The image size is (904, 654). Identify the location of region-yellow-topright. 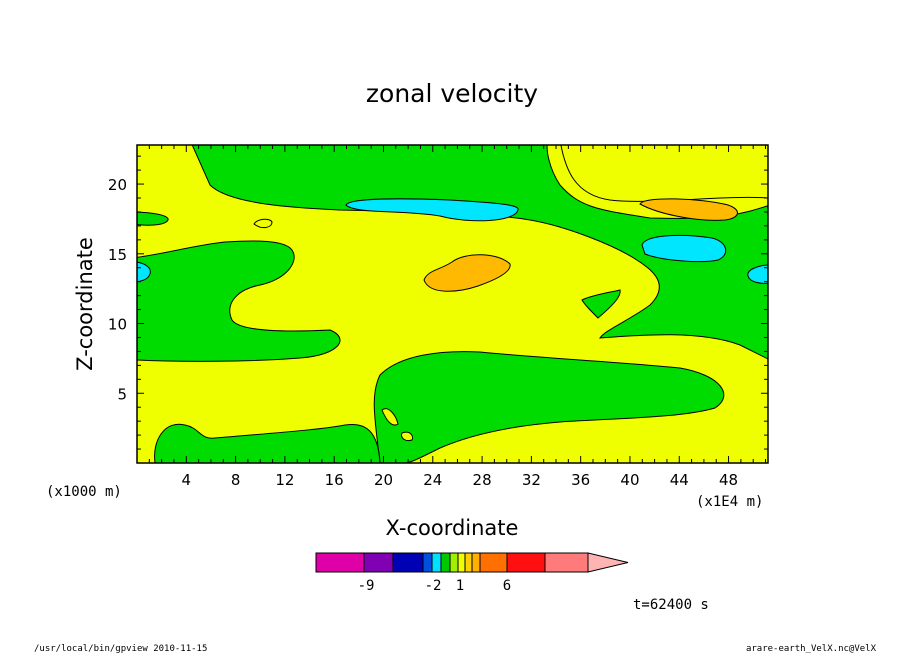
(664, 173).